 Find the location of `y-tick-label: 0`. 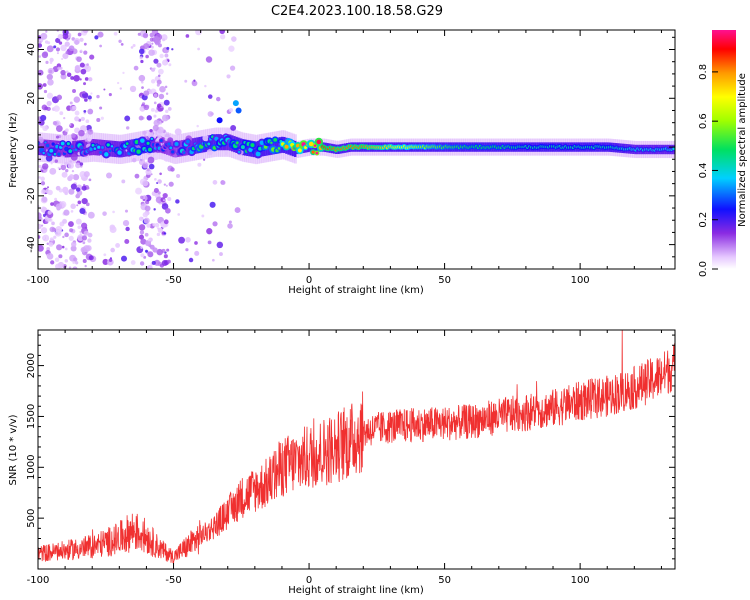

y-tick-label: 0 is located at coordinates (31, 147).